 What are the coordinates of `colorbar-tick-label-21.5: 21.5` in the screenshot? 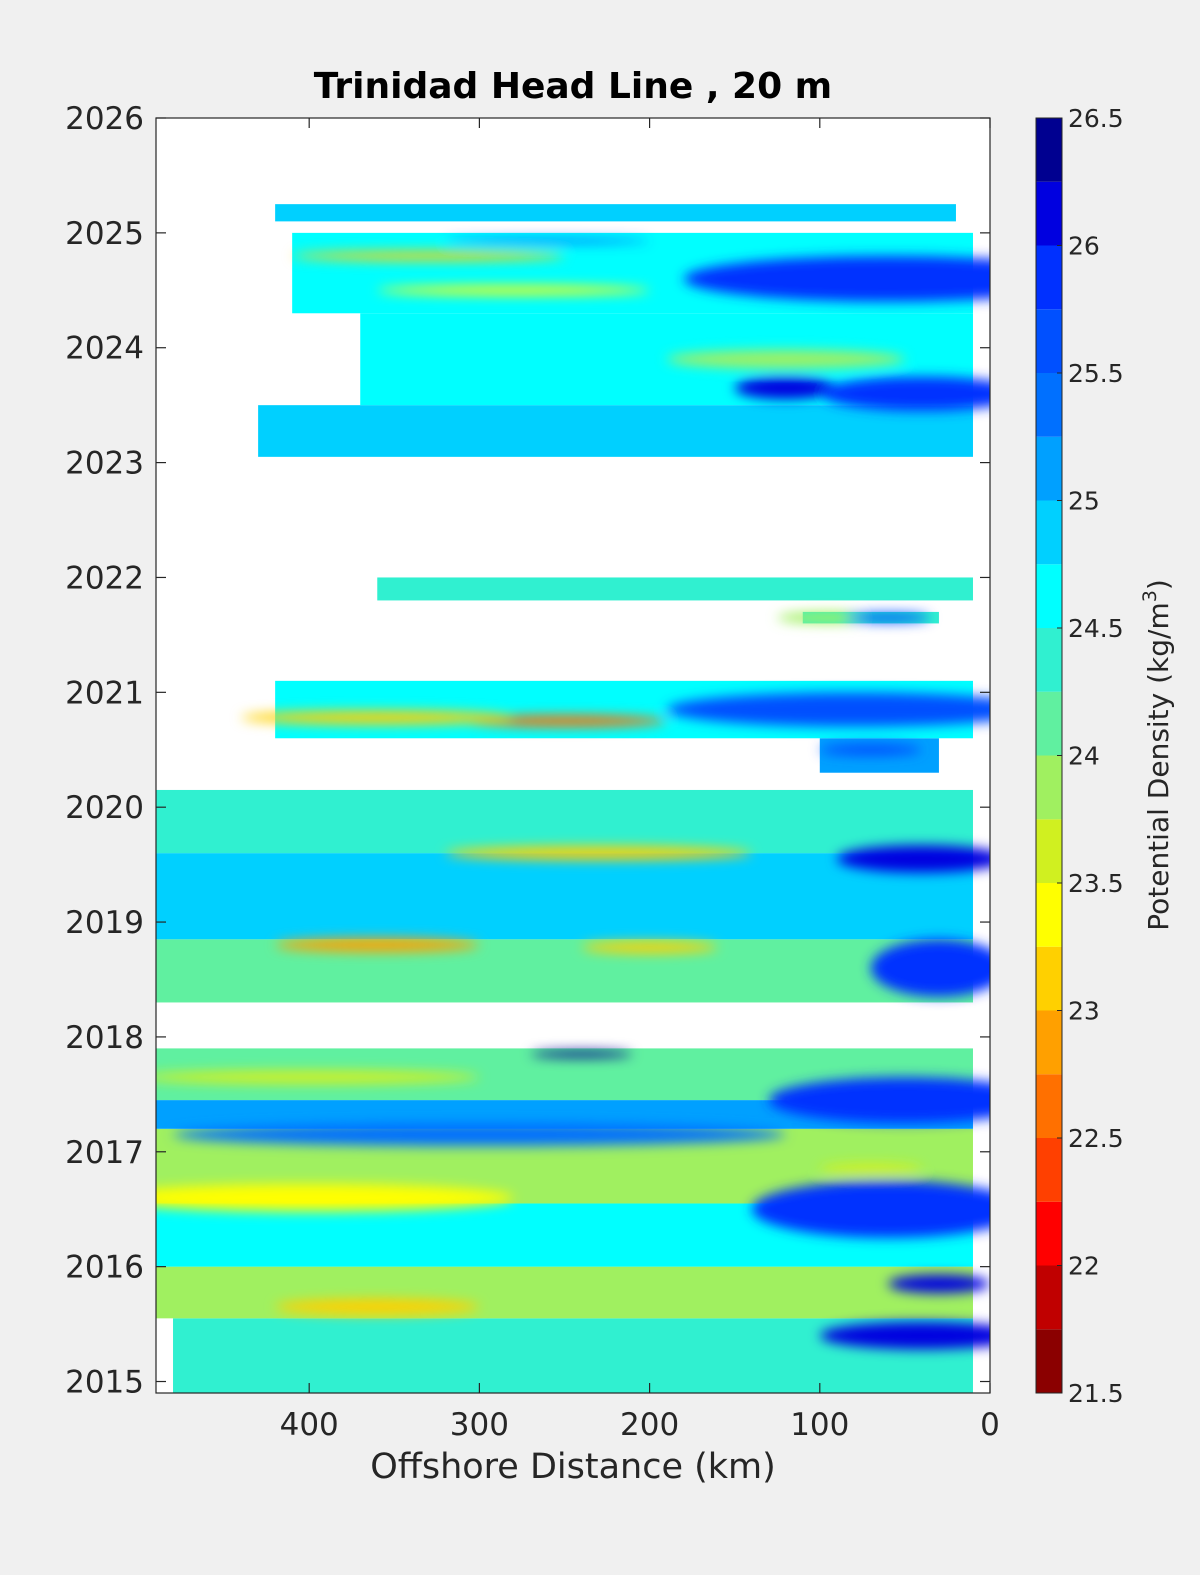 It's located at (1096, 1393).